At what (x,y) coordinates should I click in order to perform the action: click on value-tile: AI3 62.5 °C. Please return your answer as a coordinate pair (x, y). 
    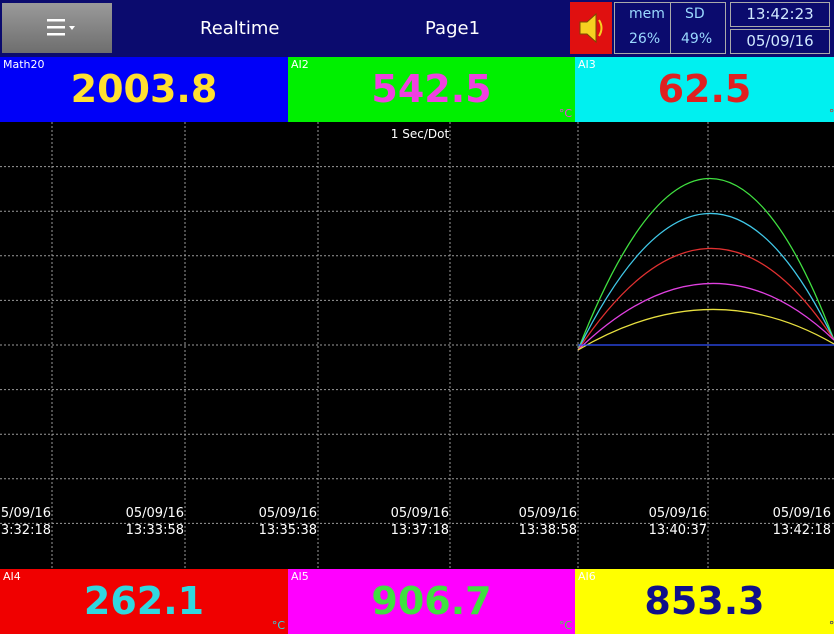
    Looking at the image, I should click on (704, 89).